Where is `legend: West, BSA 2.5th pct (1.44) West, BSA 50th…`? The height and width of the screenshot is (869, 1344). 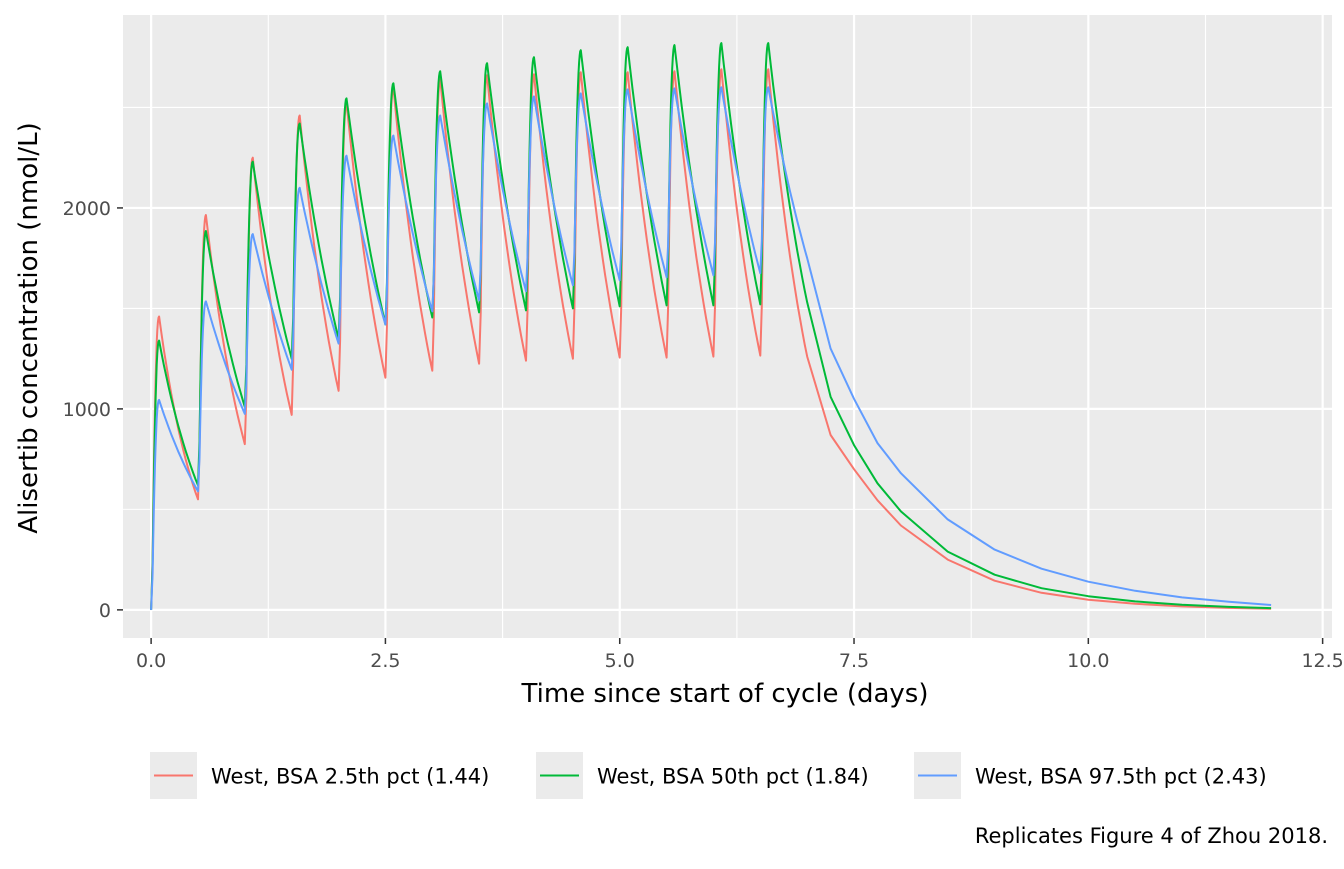
legend: West, BSA 2.5th pct (1.44) West, BSA 50th… is located at coordinates (708, 775).